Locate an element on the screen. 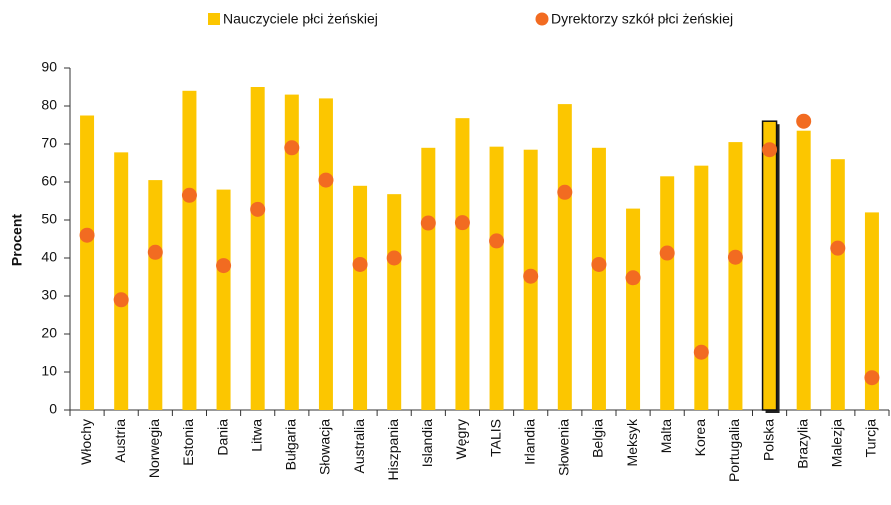 This screenshot has width=891, height=505. x-tick-label: Norwegia is located at coordinates (154, 448).